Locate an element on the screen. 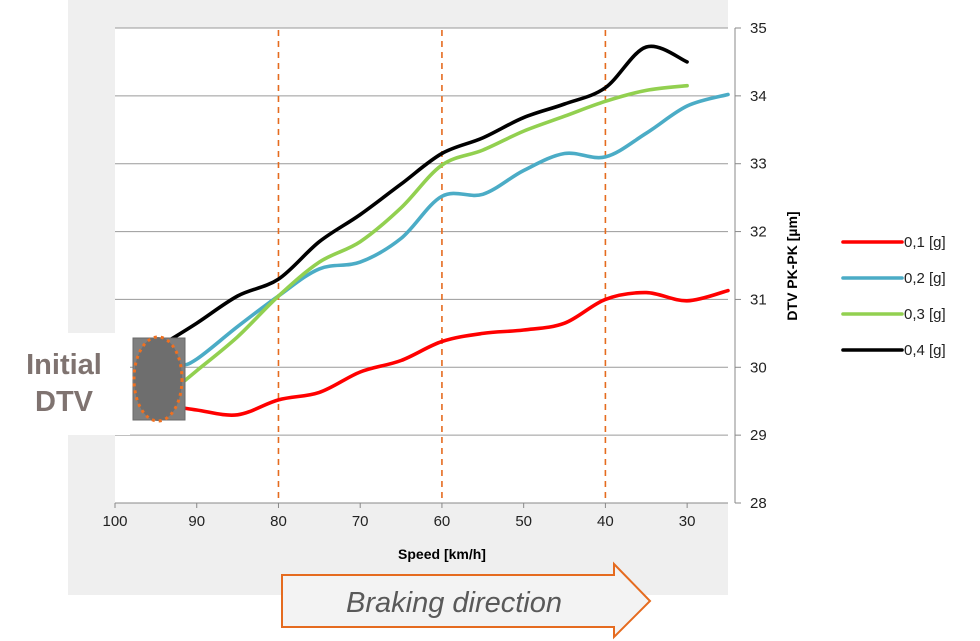  initial-dtv-label-line1: Initial is located at coordinates (64, 365).